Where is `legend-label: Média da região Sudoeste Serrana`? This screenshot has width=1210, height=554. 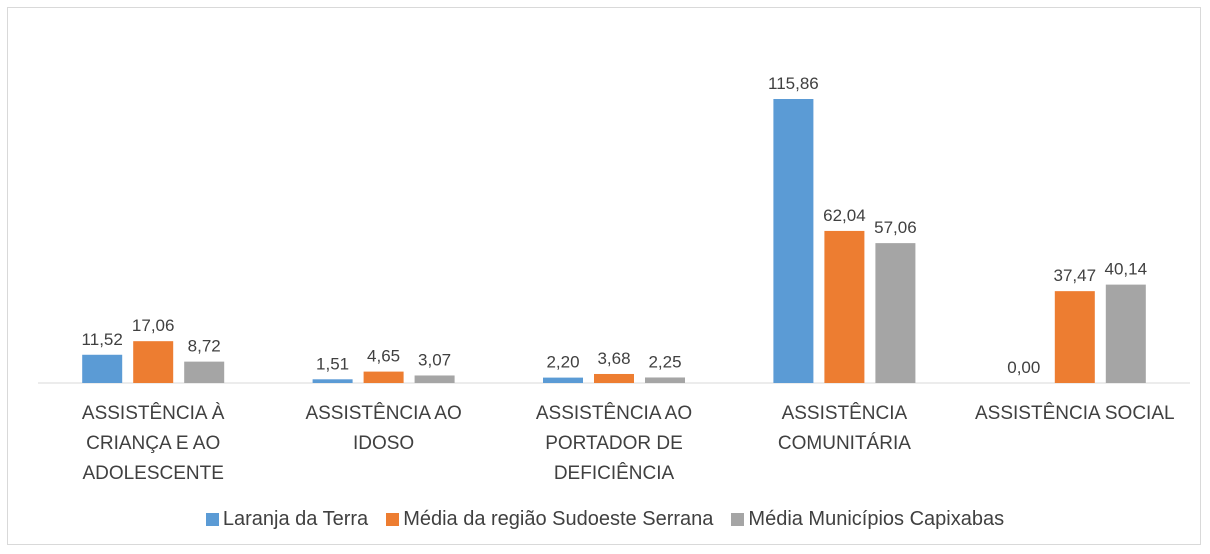
legend-label: Média da região Sudoeste Serrana is located at coordinates (558, 519).